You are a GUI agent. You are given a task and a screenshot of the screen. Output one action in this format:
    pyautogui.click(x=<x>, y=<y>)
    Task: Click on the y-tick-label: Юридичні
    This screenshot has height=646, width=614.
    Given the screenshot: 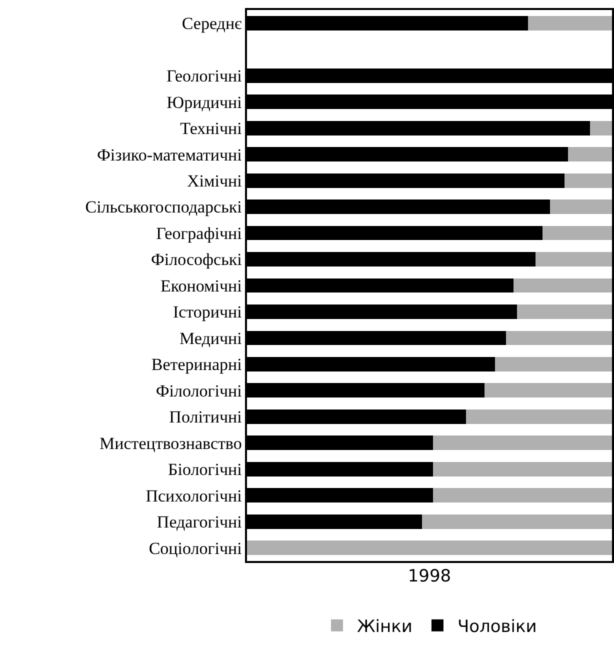 What is the action you would take?
    pyautogui.click(x=204, y=102)
    